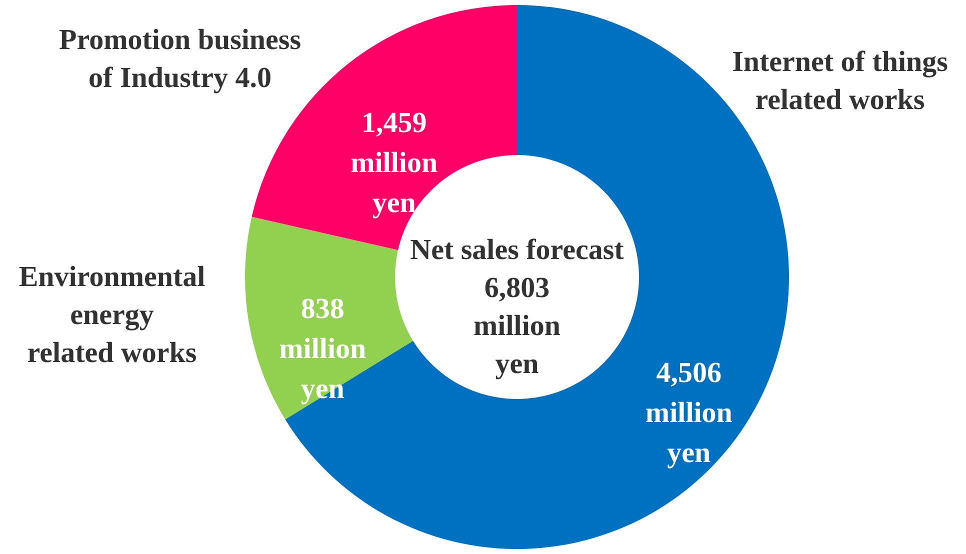 The width and height of the screenshot is (966, 554). What do you see at coordinates (840, 81) in the screenshot?
I see `slice-label: Internet of things related works` at bounding box center [840, 81].